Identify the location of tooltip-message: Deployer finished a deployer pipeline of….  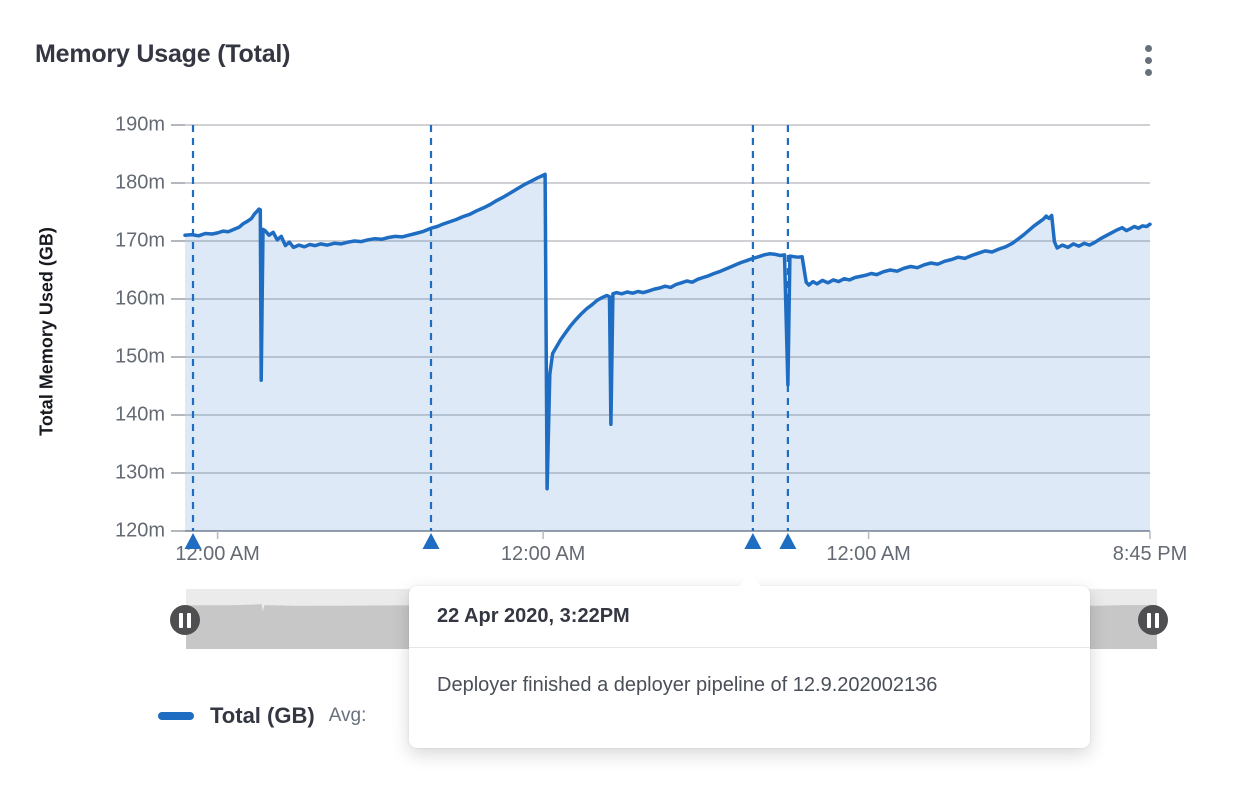
(687, 685).